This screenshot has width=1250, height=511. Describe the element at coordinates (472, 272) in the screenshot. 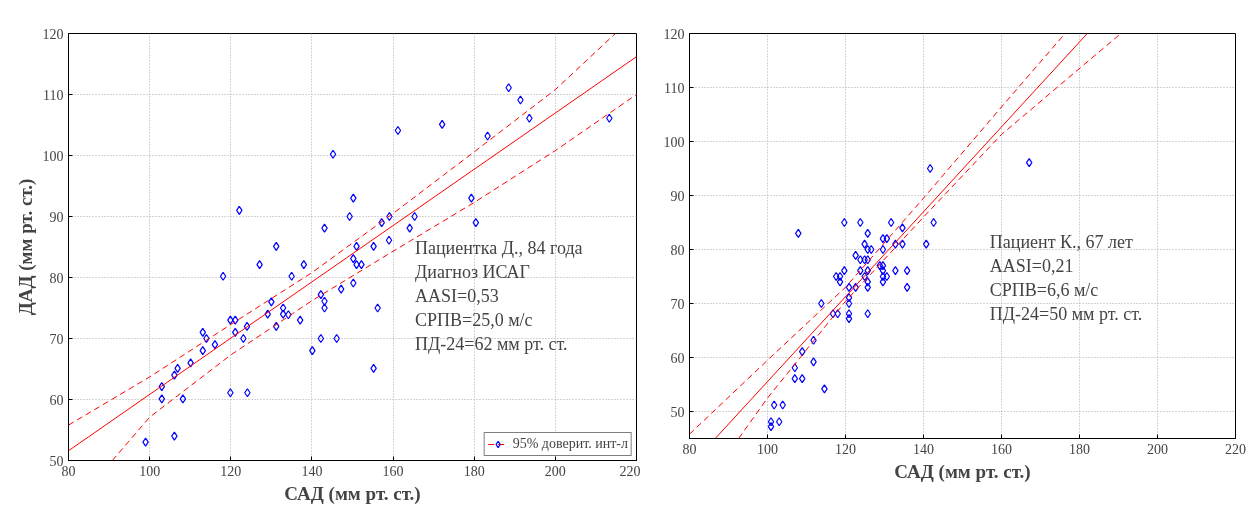

I see `annotation: Диагноз ИСАГ` at that location.